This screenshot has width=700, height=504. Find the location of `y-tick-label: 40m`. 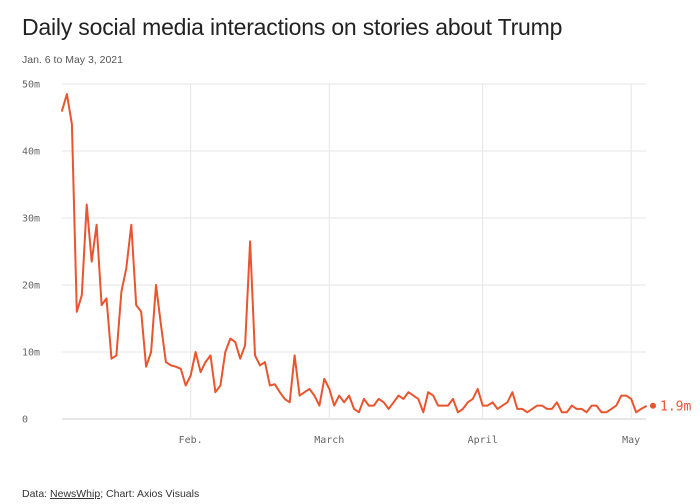

y-tick-label: 40m is located at coordinates (31, 152).